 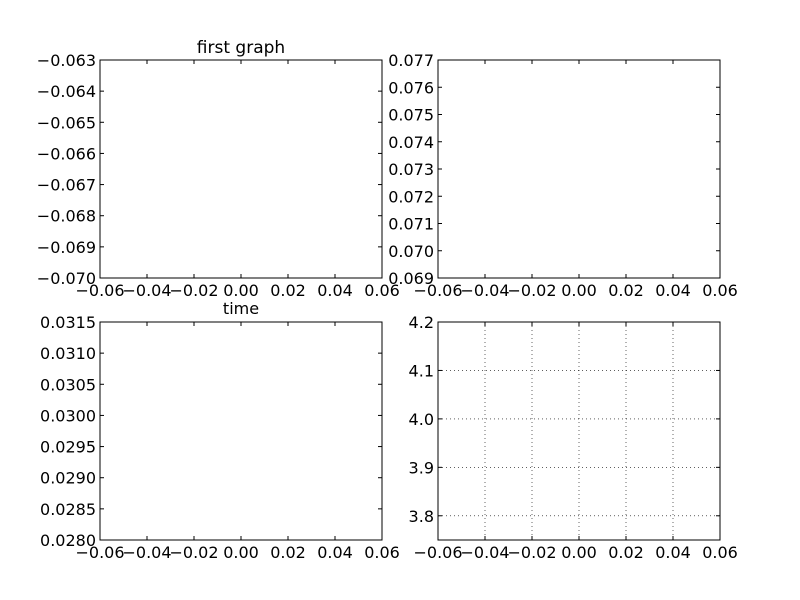 What do you see at coordinates (68, 509) in the screenshot?
I see `y-tick-label: 0.0285` at bounding box center [68, 509].